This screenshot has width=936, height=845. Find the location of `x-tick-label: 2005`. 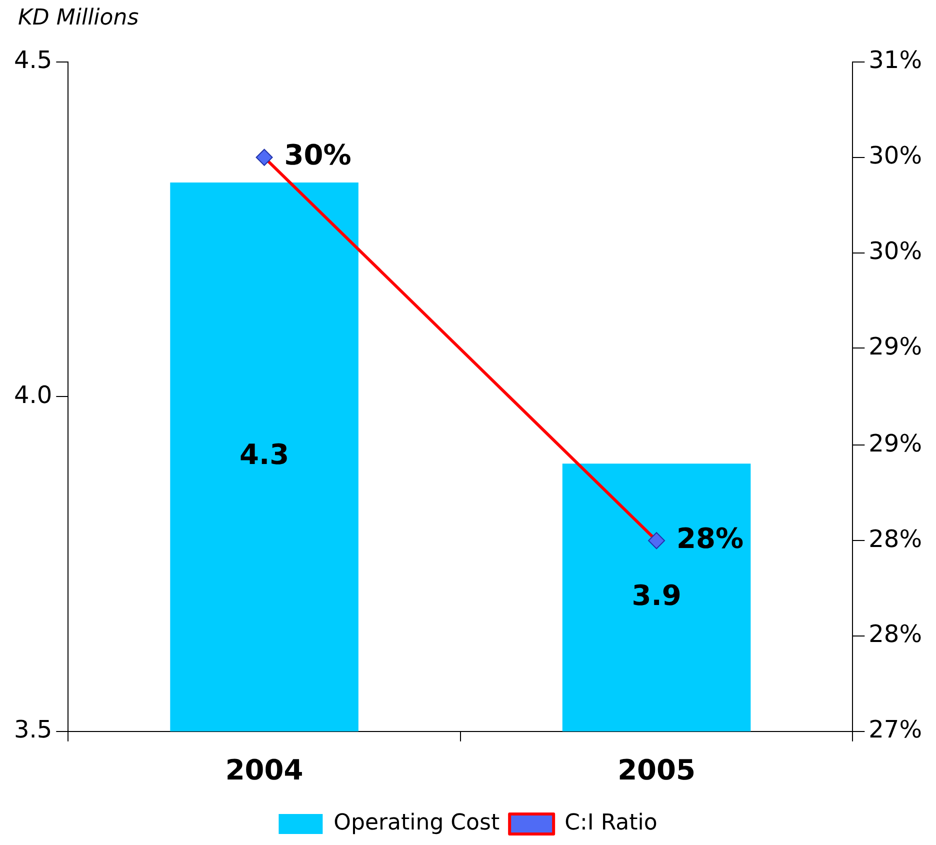

x-tick-label: 2005 is located at coordinates (657, 769).